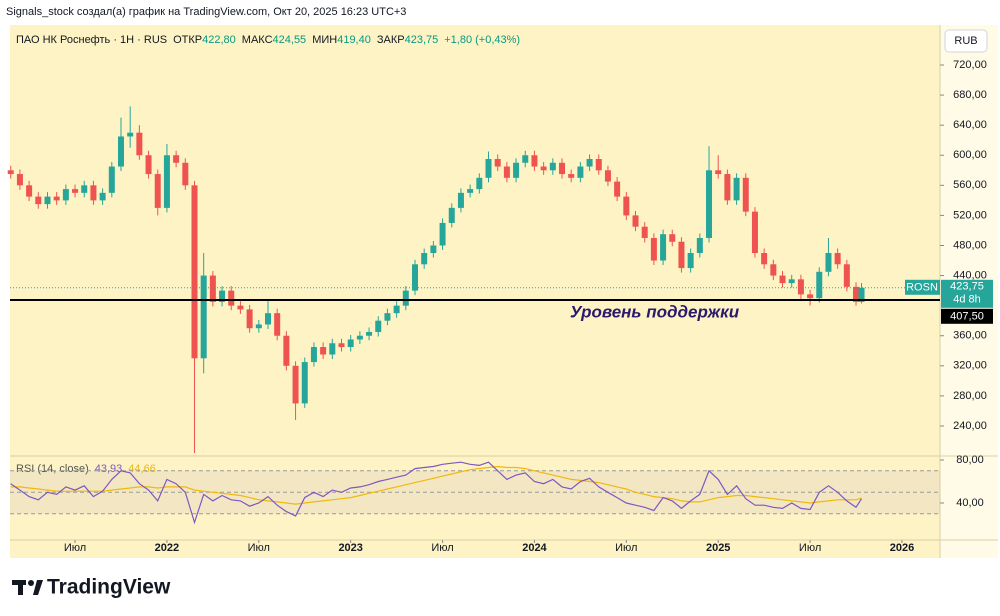 The image size is (1000, 616). I want to click on y-tick-label: 80,00, so click(970, 460).